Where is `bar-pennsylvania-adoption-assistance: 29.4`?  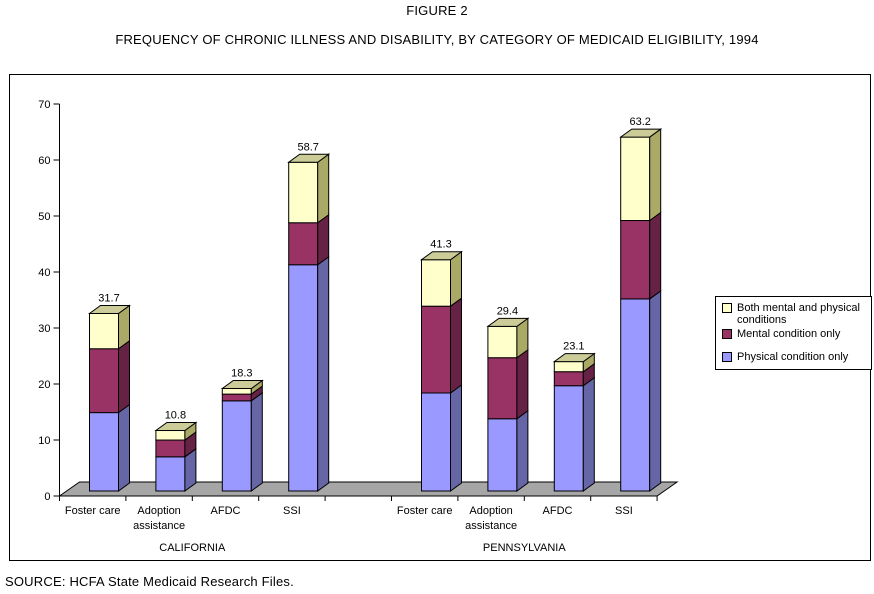 bar-pennsylvania-adoption-assistance: 29.4 is located at coordinates (508, 398).